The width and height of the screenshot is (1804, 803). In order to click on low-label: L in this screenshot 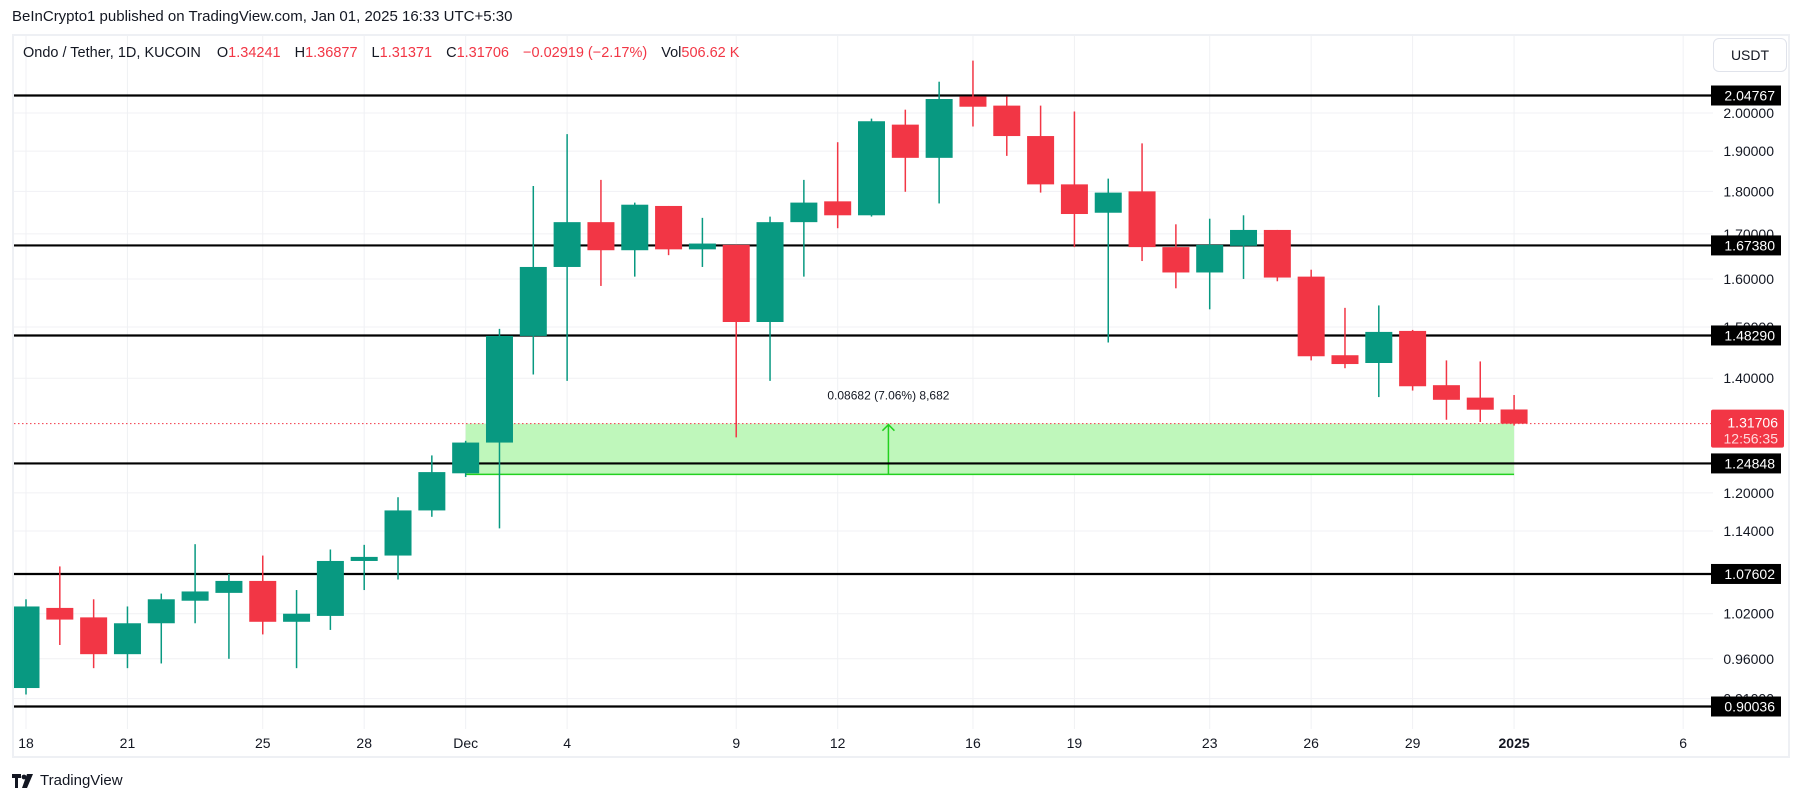, I will do `click(375, 53)`.